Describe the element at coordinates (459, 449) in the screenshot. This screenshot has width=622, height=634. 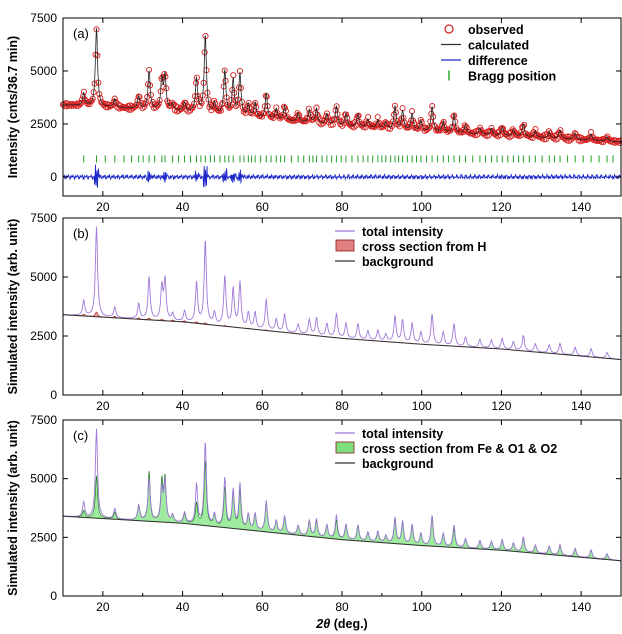
I see `legend-label: cross section from Fe & O1 & O2` at that location.